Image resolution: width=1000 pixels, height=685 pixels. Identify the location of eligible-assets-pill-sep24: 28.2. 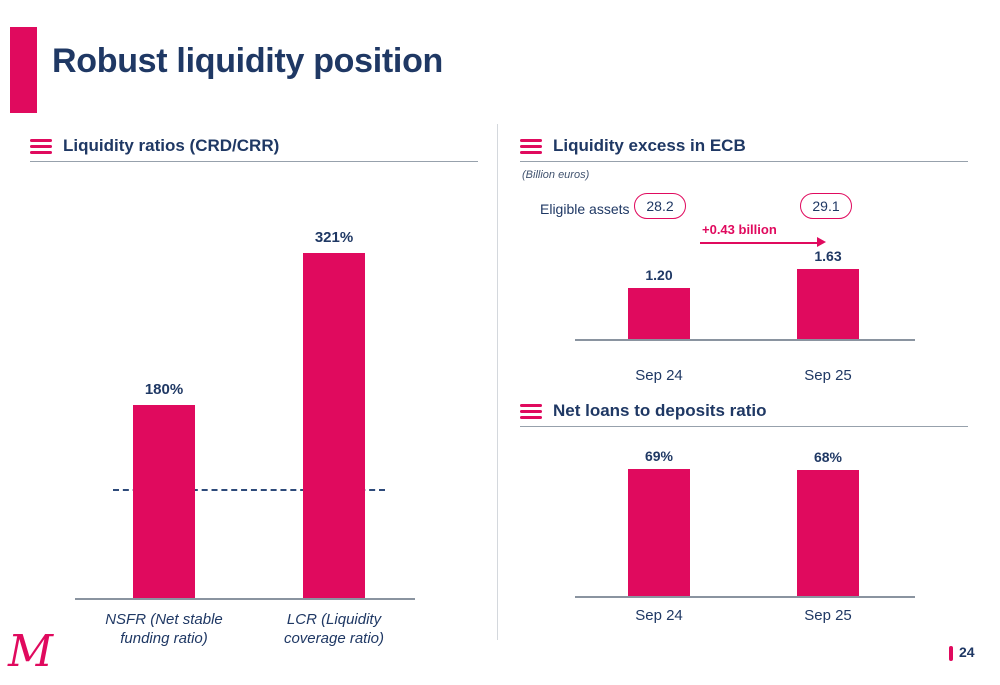
(660, 206).